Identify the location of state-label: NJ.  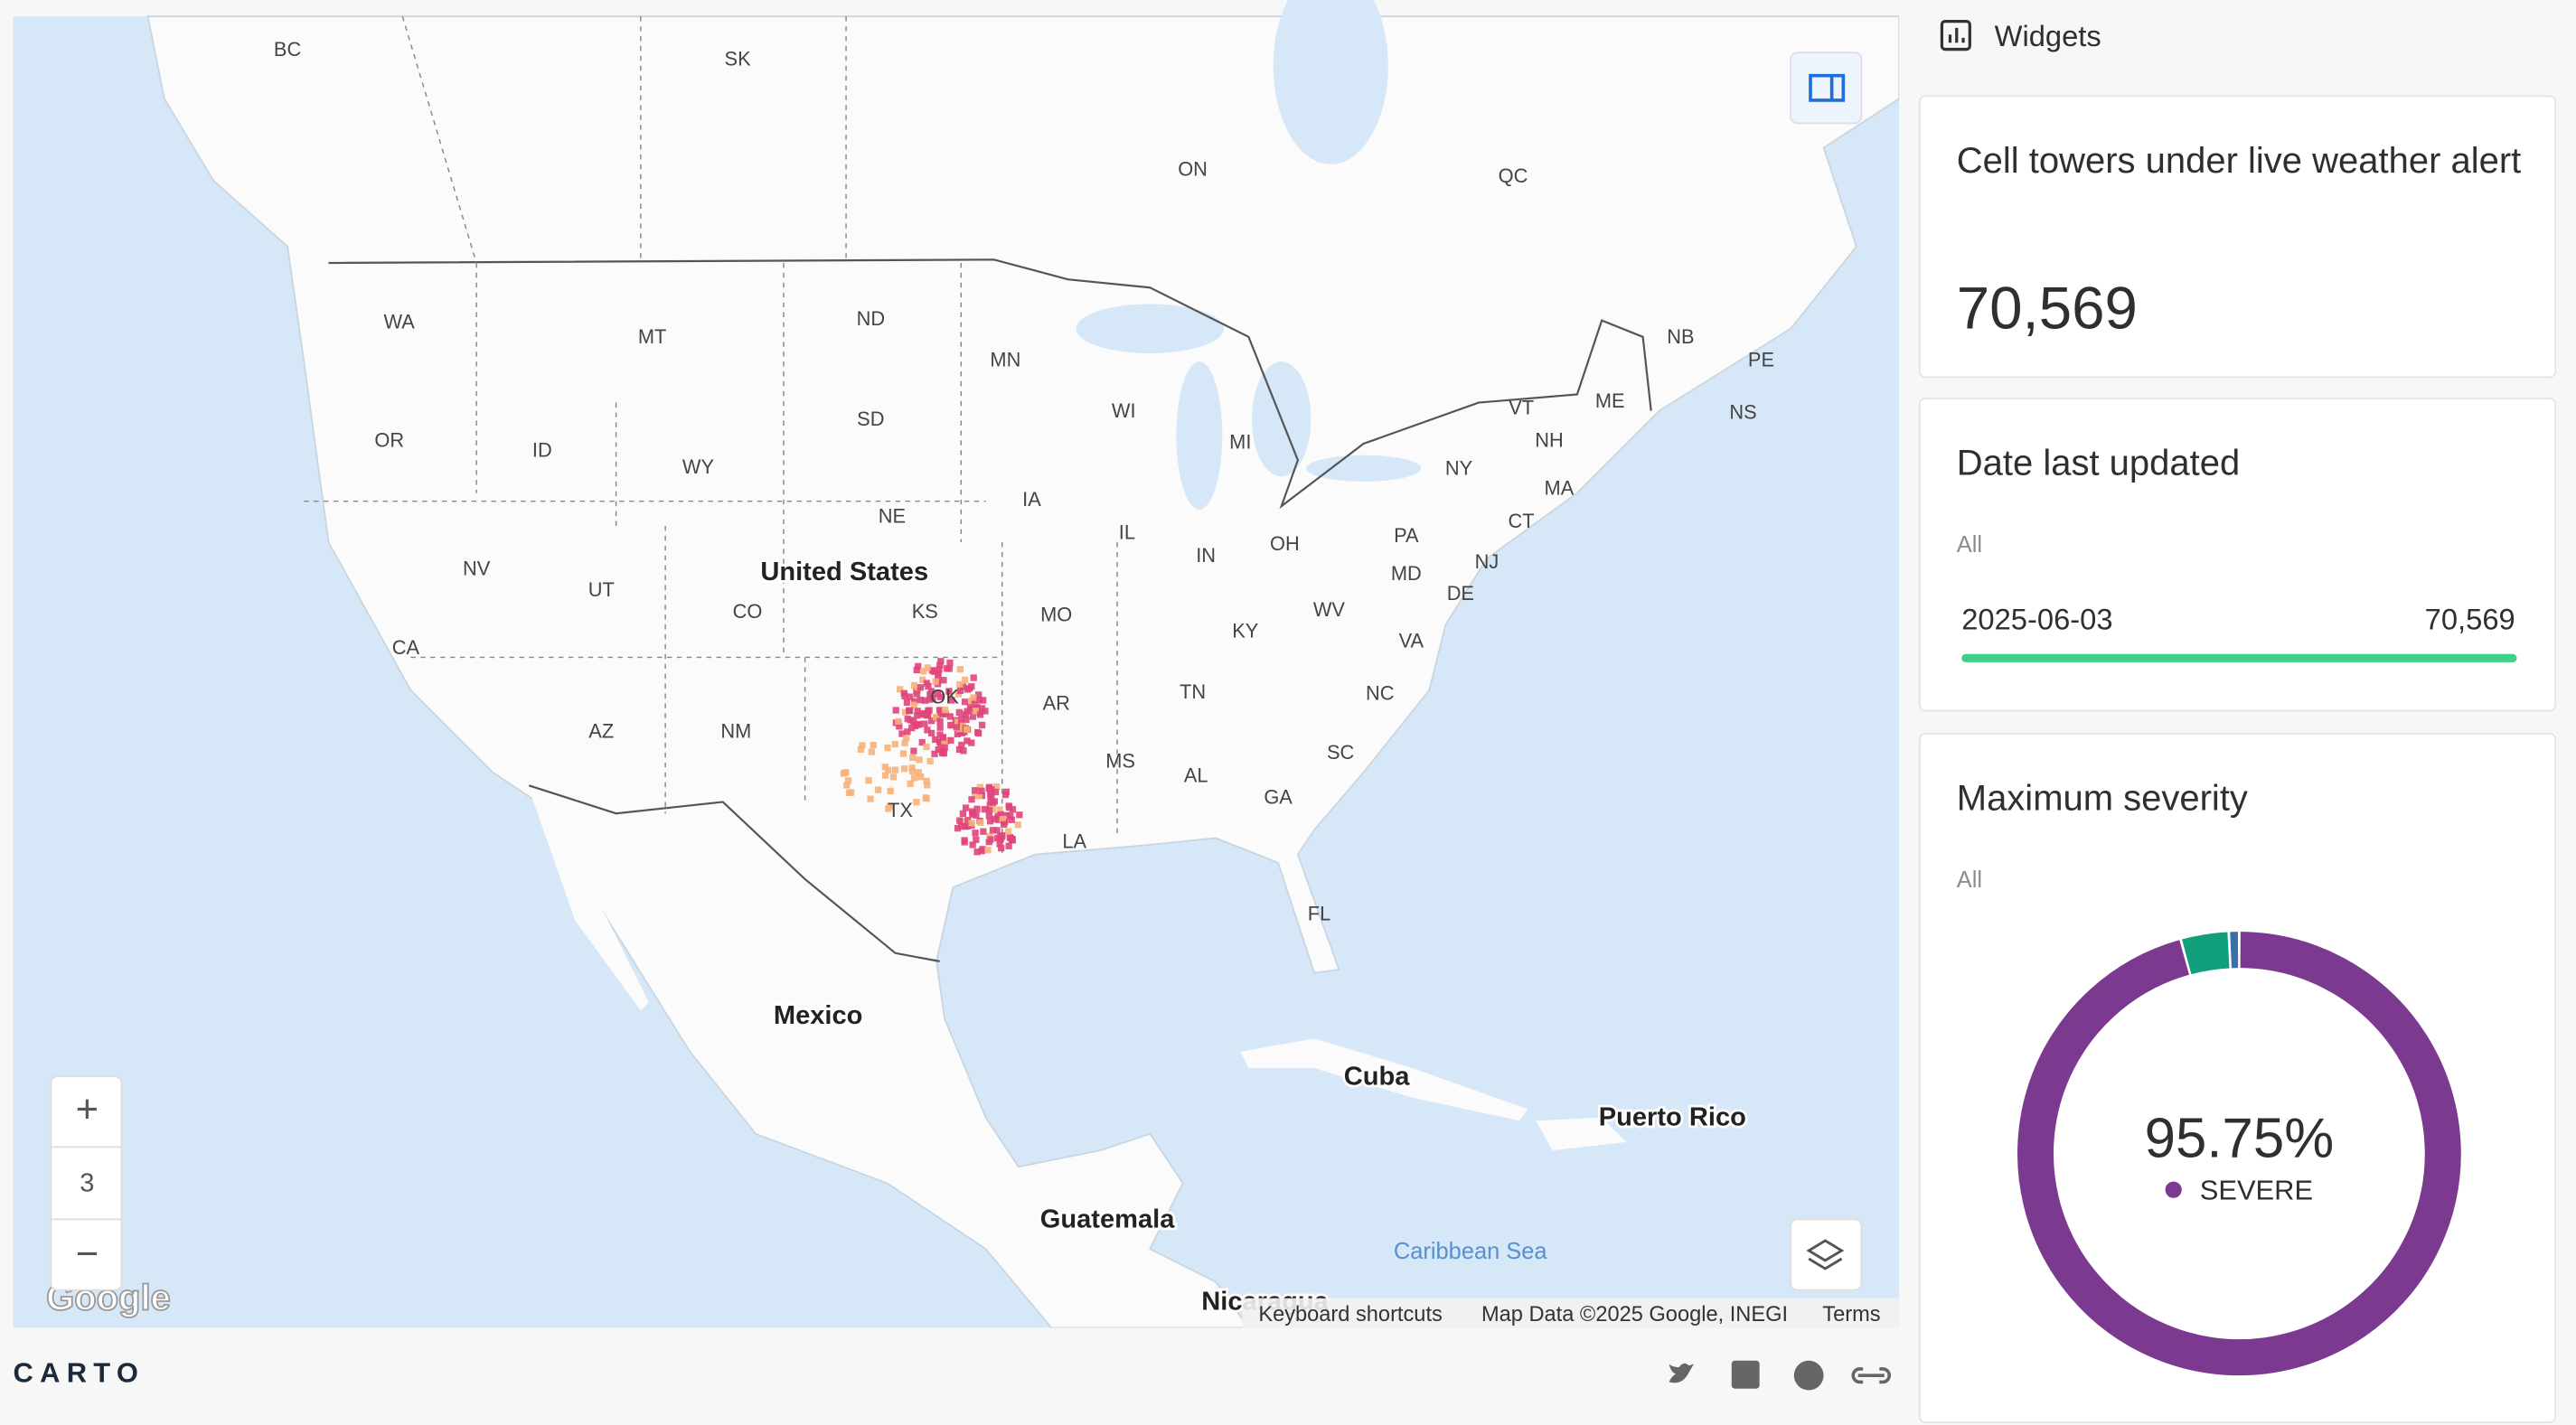
(1487, 561).